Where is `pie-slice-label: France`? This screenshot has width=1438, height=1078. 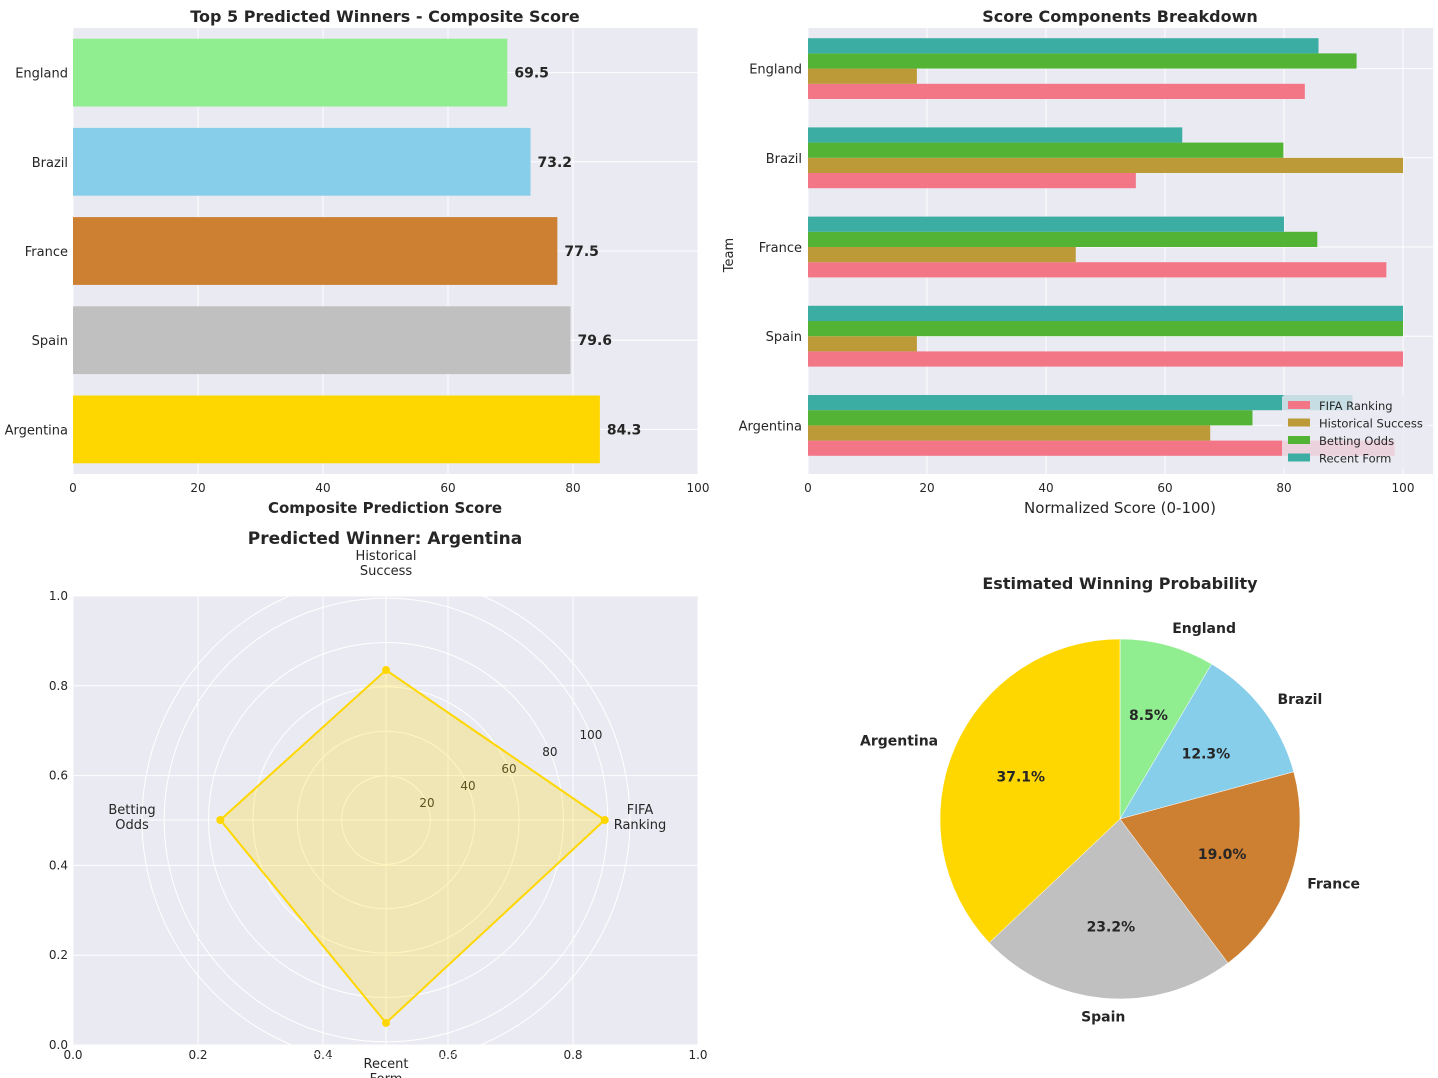
pie-slice-label: France is located at coordinates (1333, 884).